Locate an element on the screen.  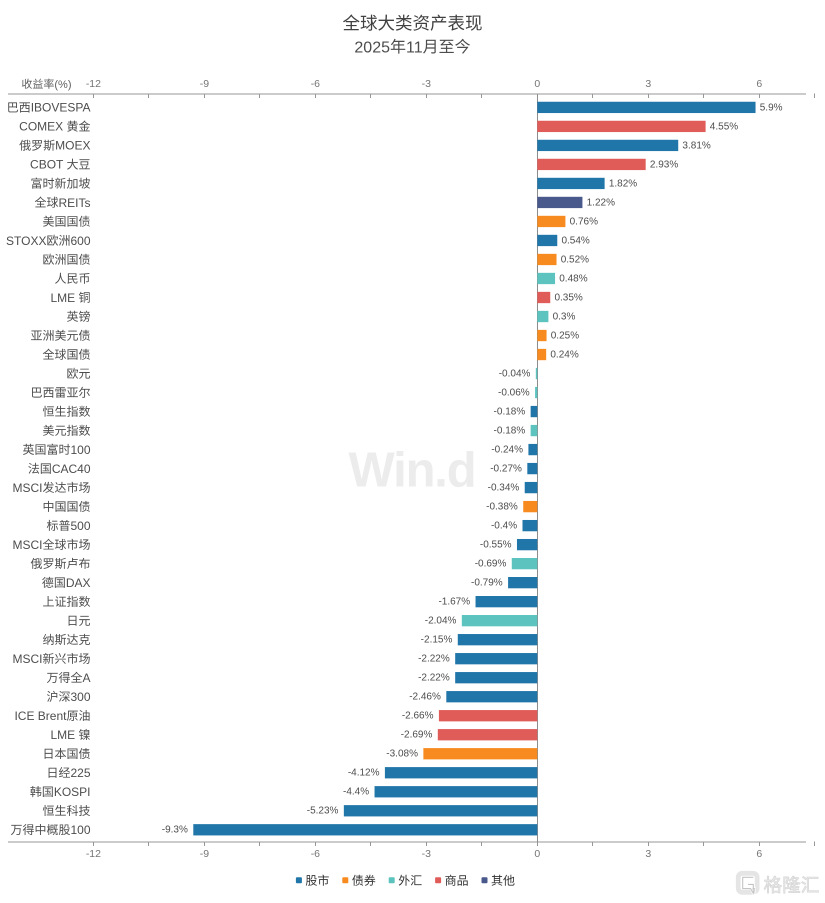
svg-text: -4.12% is located at coordinates (364, 773).